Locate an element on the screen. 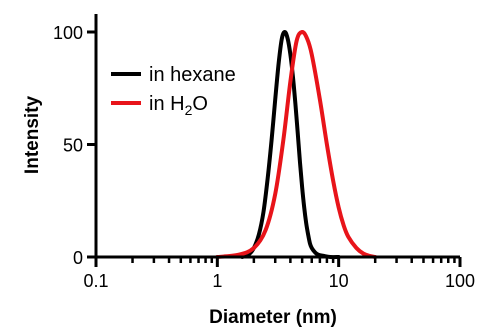  legend-label-water: in H2O is located at coordinates (178, 105).